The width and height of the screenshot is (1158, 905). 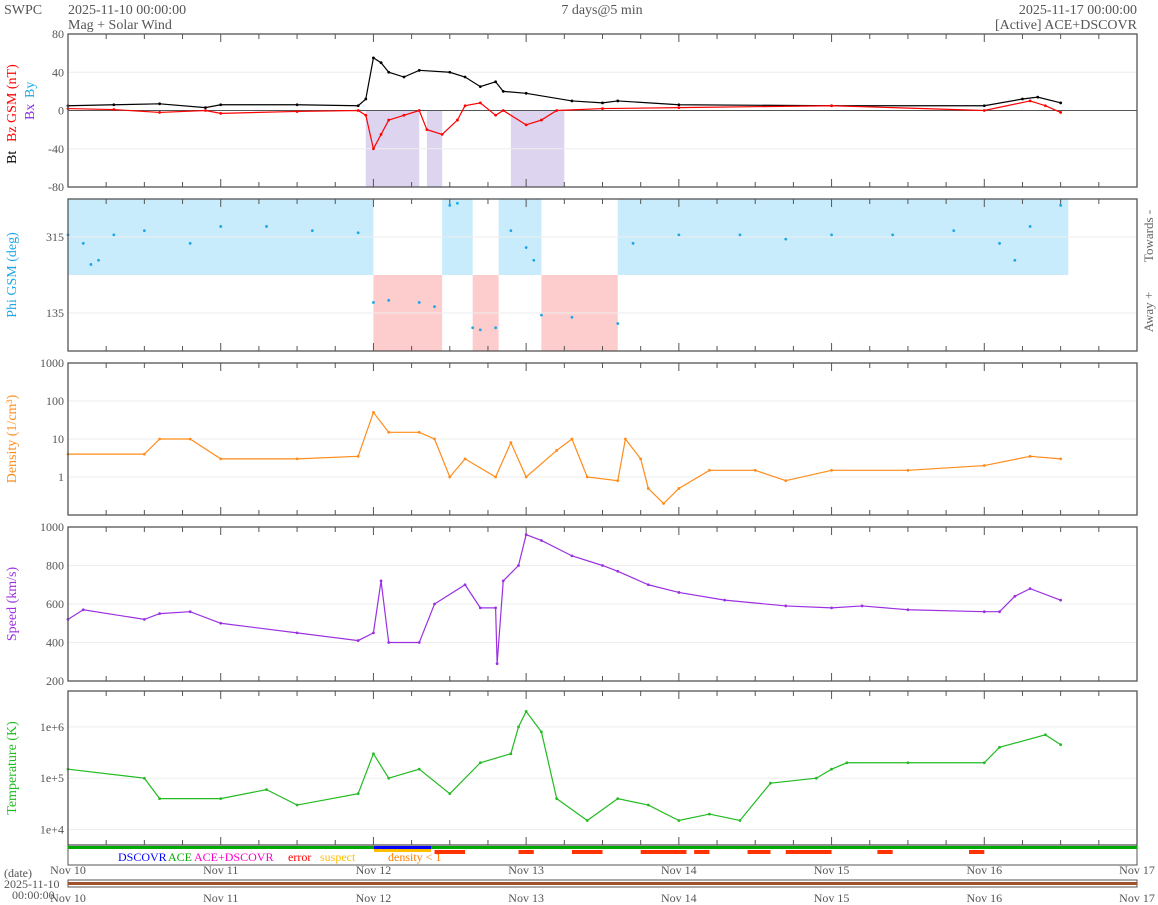 I want to click on y-tick-label: 0, so click(x=61, y=111).